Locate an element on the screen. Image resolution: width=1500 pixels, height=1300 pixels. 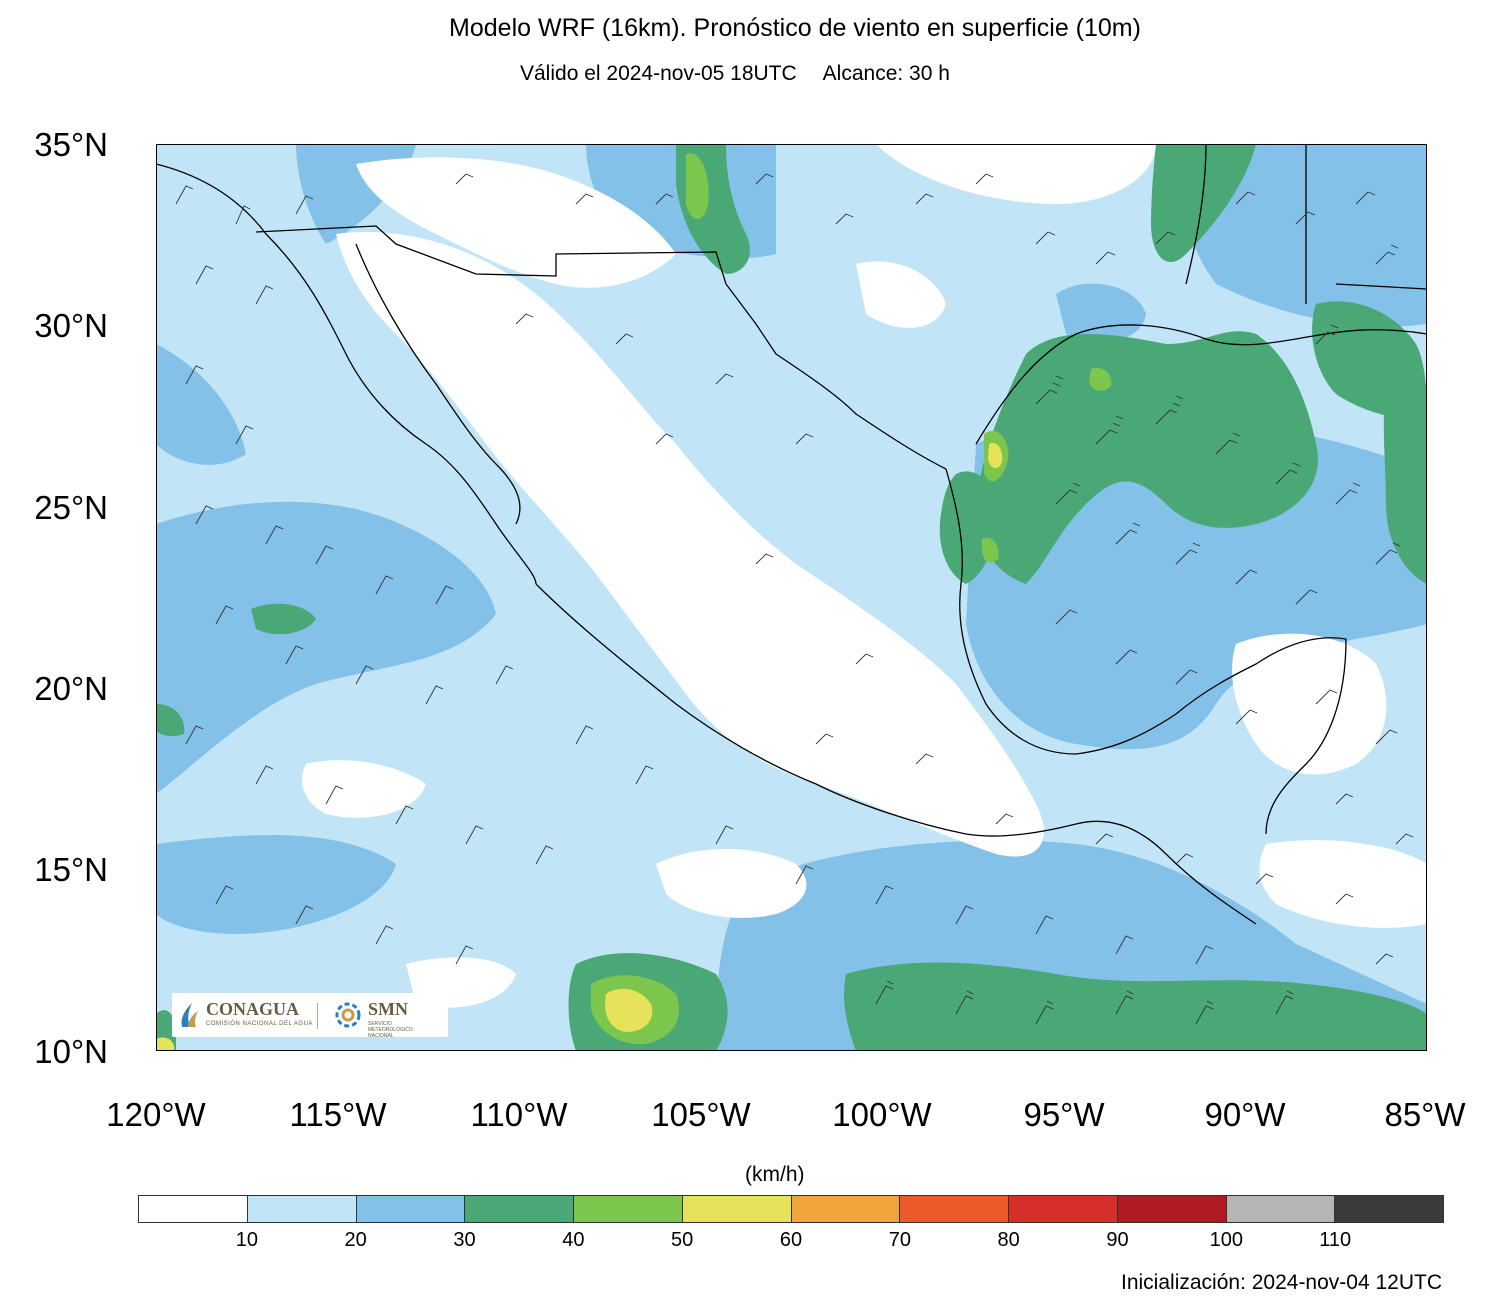
colorbar-tick-label: 110 is located at coordinates (1335, 1240).